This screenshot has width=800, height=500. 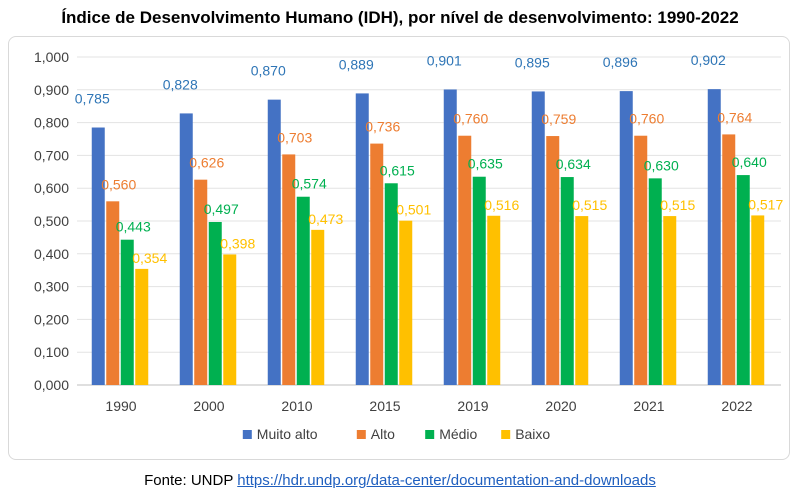 What do you see at coordinates (268, 71) in the screenshot?
I see `data-label: 0,870` at bounding box center [268, 71].